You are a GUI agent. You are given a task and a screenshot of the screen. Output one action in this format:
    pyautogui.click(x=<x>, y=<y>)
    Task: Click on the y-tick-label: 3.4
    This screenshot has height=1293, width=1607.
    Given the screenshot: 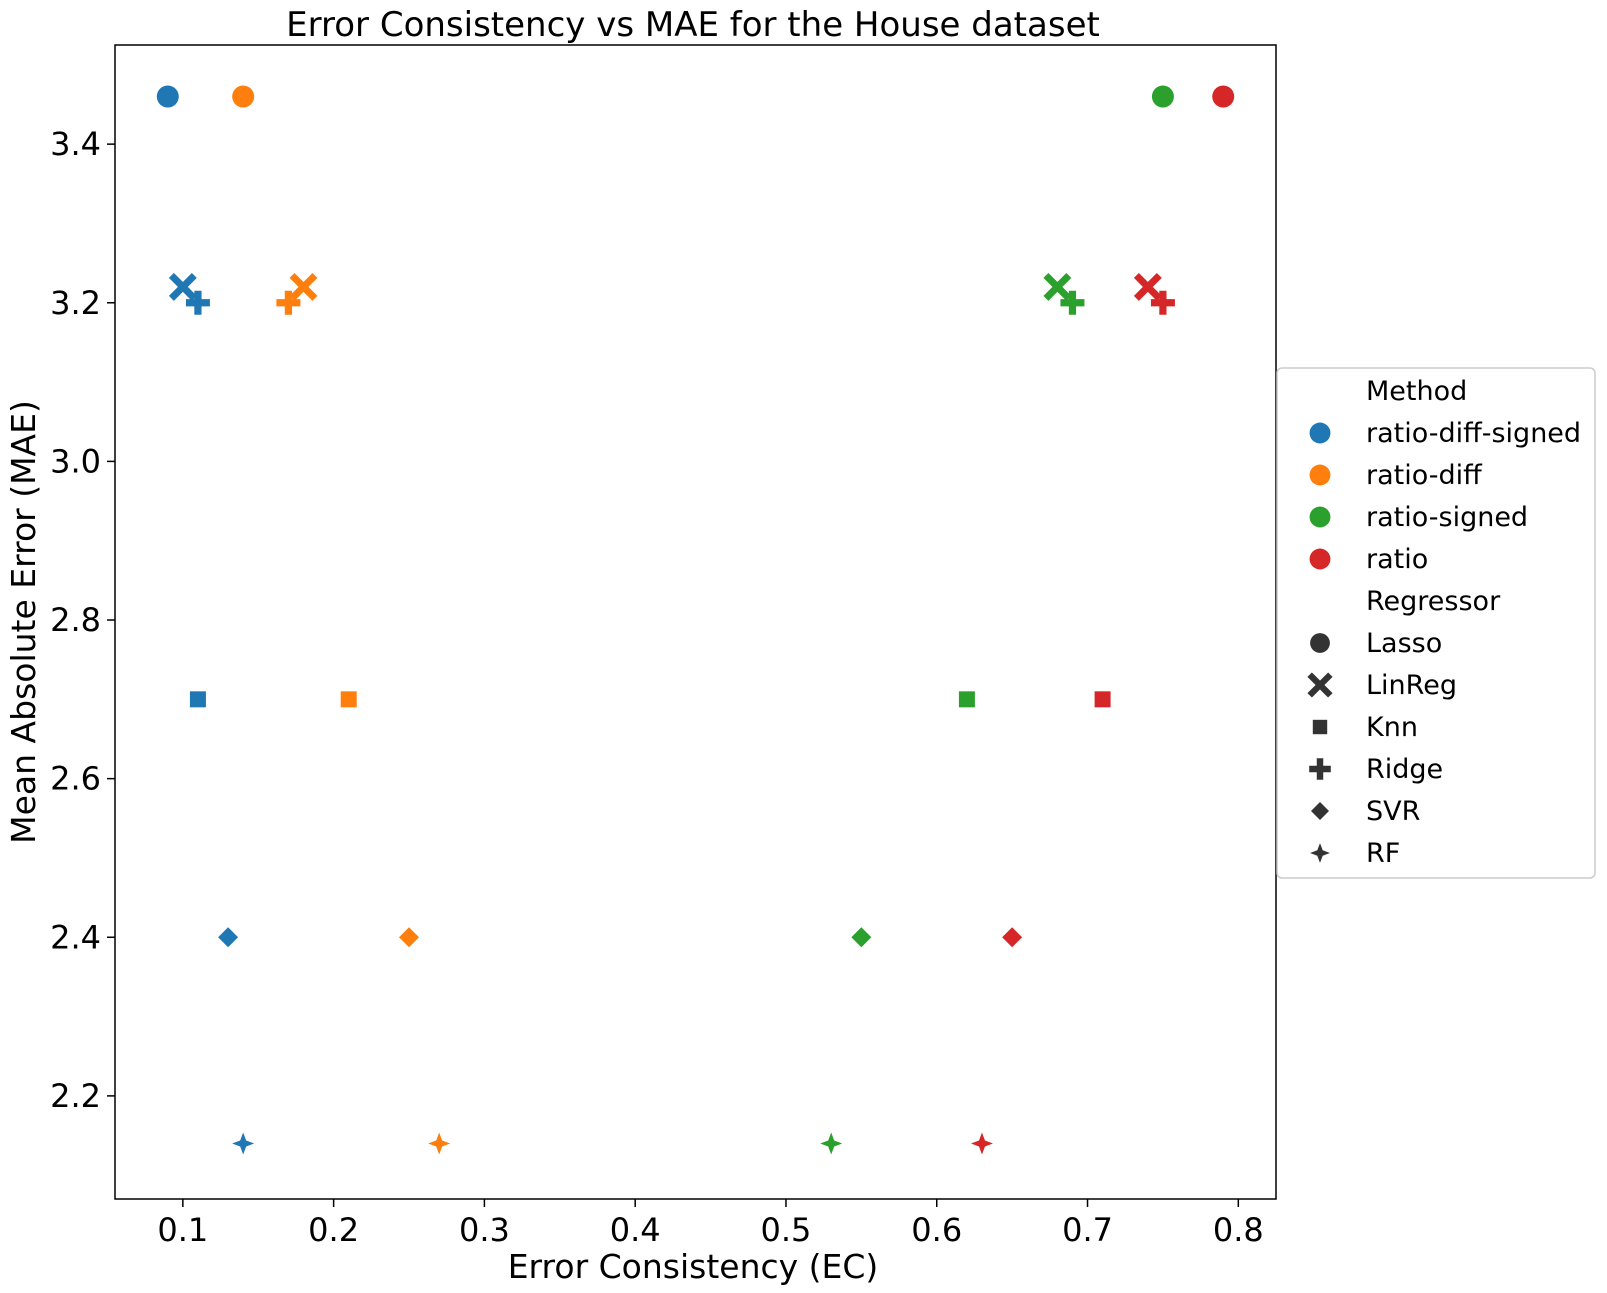 What is the action you would take?
    pyautogui.click(x=75, y=144)
    